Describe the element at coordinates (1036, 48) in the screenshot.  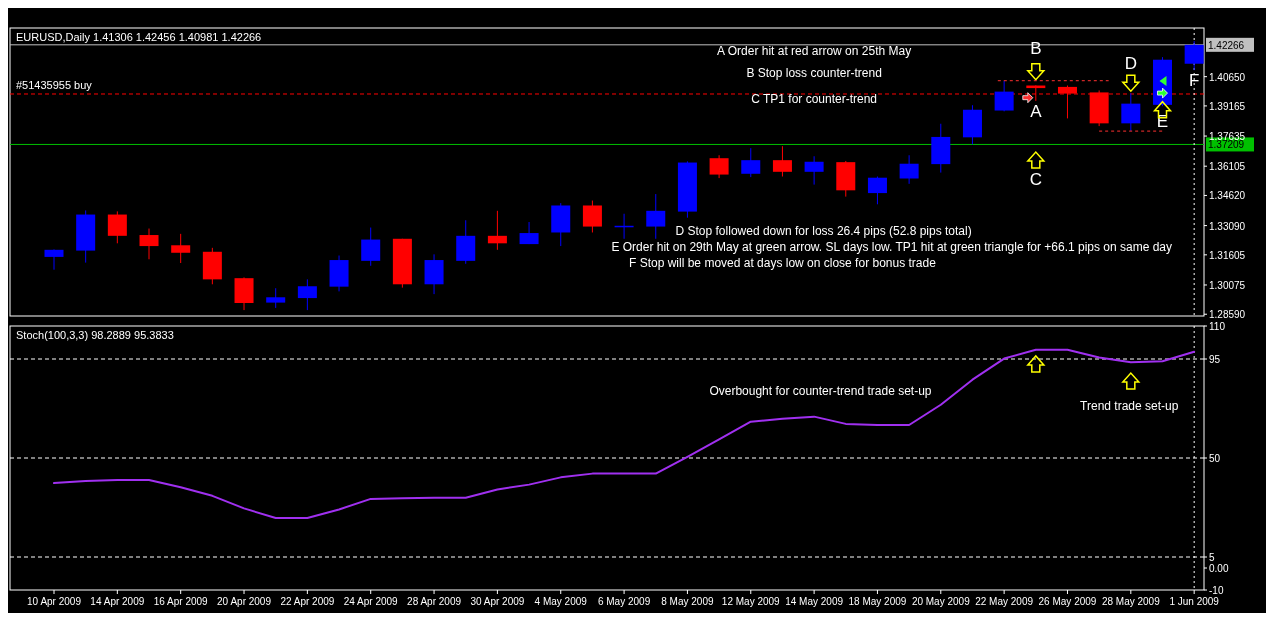
I see `annotation: B` at that location.